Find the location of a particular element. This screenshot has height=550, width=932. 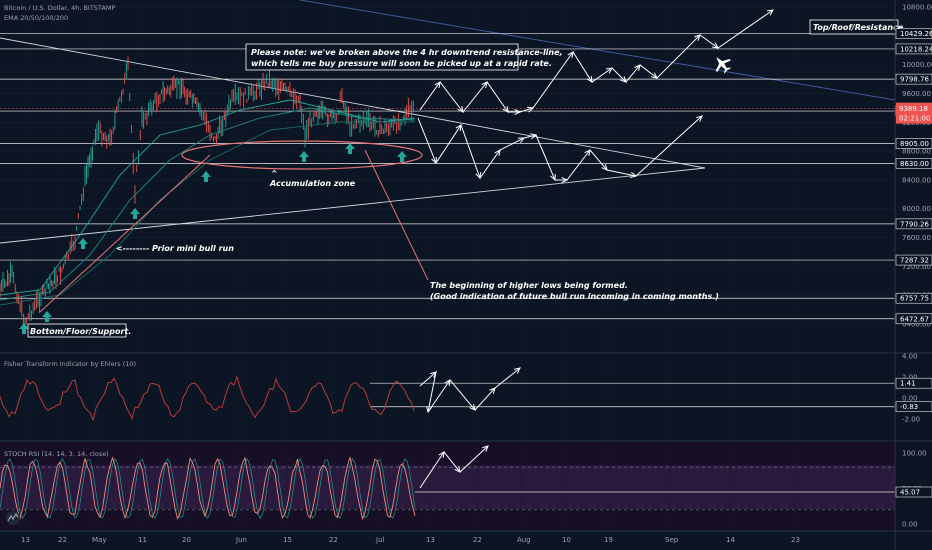

level-label: 10429.26 is located at coordinates (916, 34).